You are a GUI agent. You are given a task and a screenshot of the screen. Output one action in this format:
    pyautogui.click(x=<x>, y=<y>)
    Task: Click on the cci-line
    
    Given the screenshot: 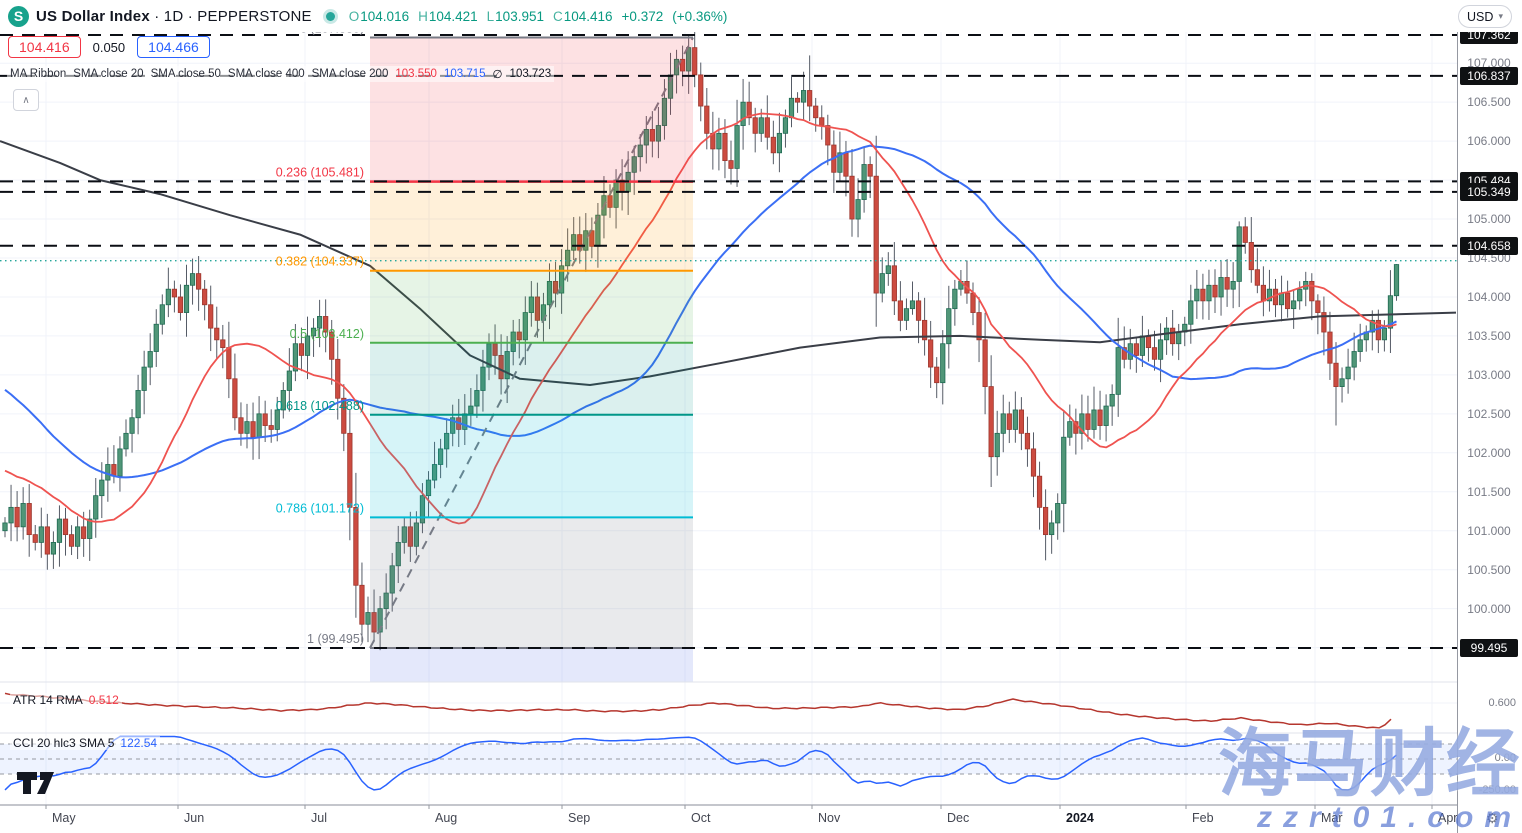 What is the action you would take?
    pyautogui.click(x=700, y=763)
    